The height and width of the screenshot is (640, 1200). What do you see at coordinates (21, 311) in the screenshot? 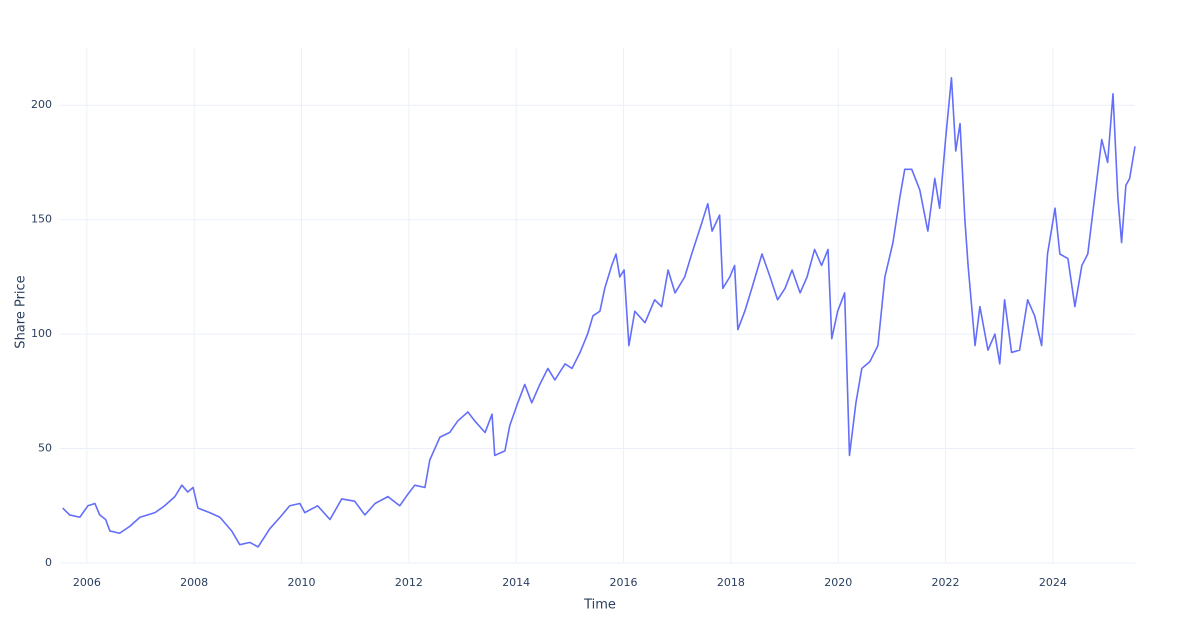
I see `y-axis-title: Share Price` at bounding box center [21, 311].